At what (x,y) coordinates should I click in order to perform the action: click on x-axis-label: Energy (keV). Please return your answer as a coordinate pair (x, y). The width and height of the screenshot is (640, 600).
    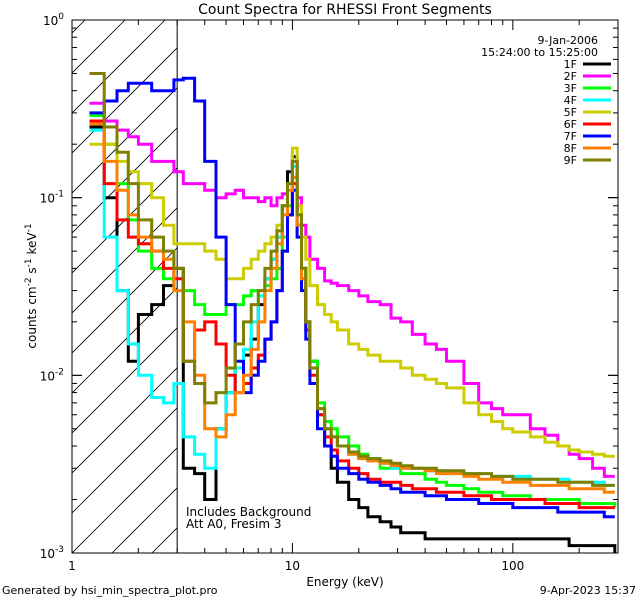
    Looking at the image, I should click on (344, 582).